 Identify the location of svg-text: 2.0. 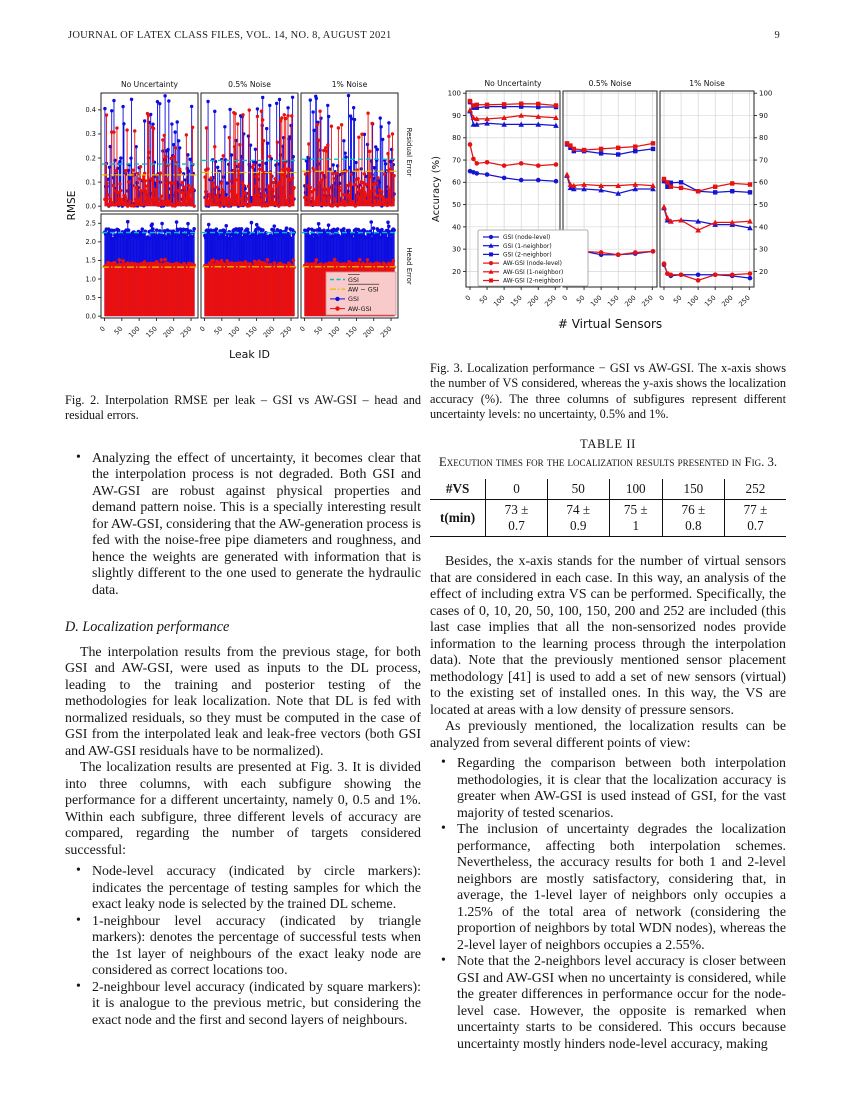
(91, 242).